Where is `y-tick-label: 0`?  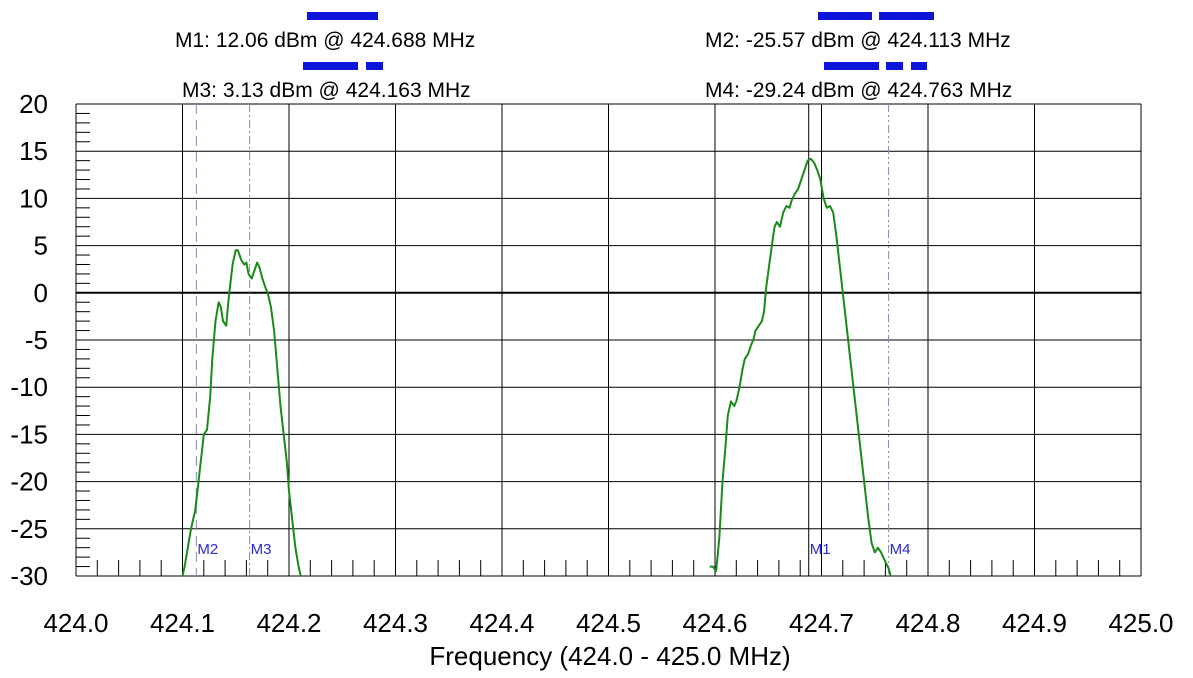
y-tick-label: 0 is located at coordinates (41, 293).